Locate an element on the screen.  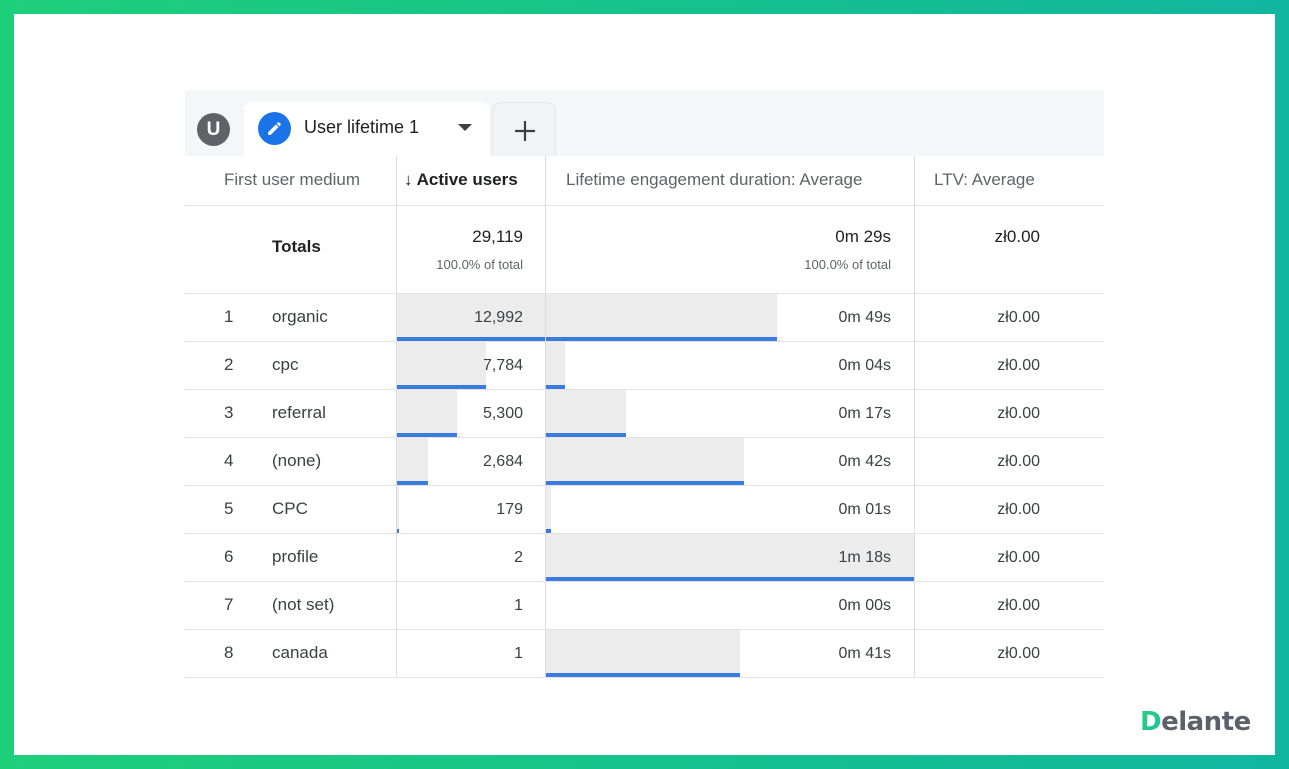
table-row: 7 (not set) 1 0m 00s zł0.00 is located at coordinates (644, 606).